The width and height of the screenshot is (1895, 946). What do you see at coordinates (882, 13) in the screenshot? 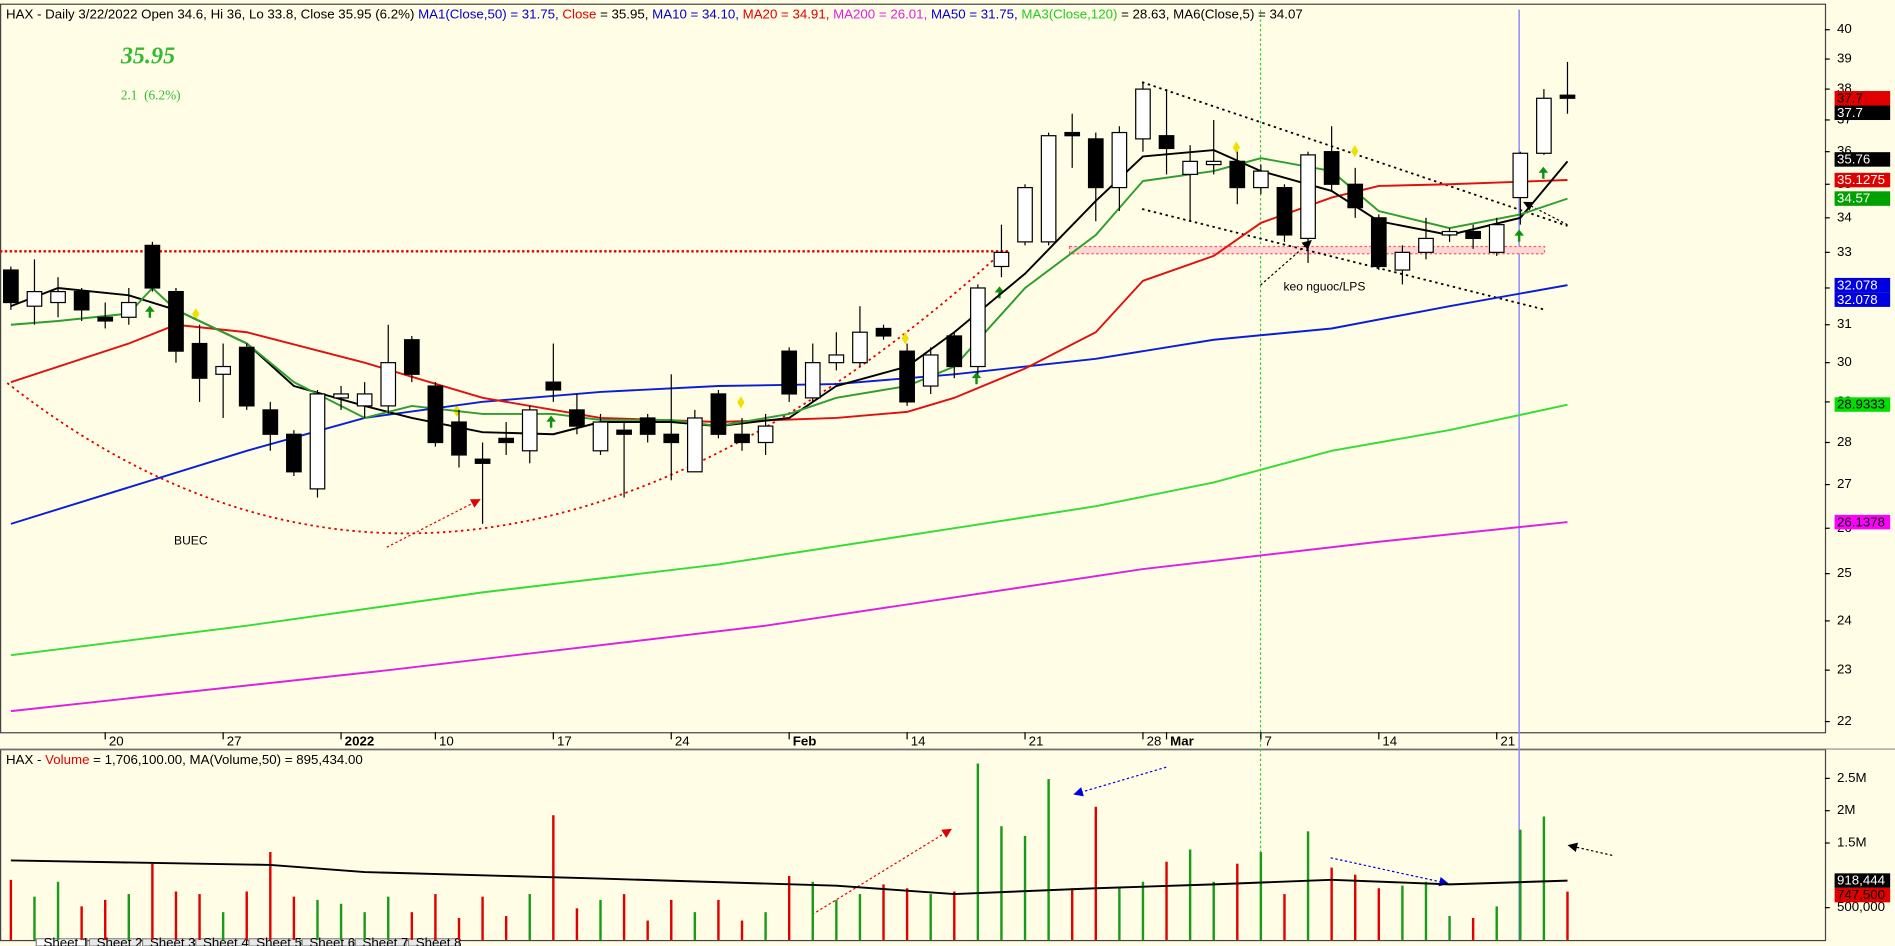
I see `header-segment: MA200 = 26.01,` at bounding box center [882, 13].